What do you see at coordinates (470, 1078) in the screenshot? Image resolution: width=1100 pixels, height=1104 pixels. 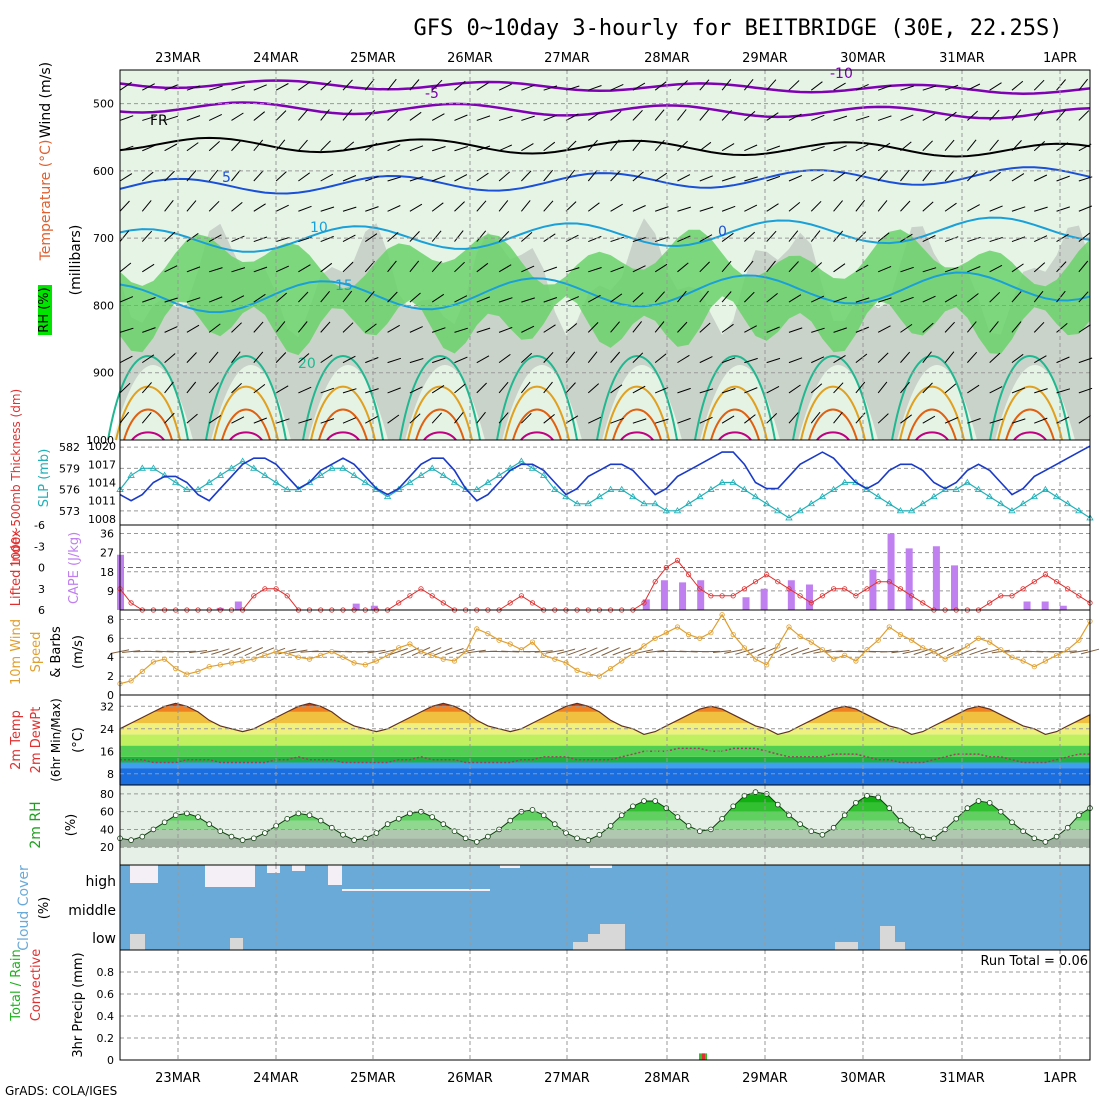 I see `date-label-bottom-3: 26MAR` at bounding box center [470, 1078].